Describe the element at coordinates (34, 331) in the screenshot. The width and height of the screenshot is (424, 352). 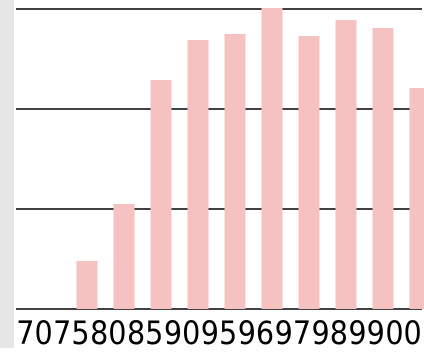
I see `x-tick-label-70: 70` at that location.